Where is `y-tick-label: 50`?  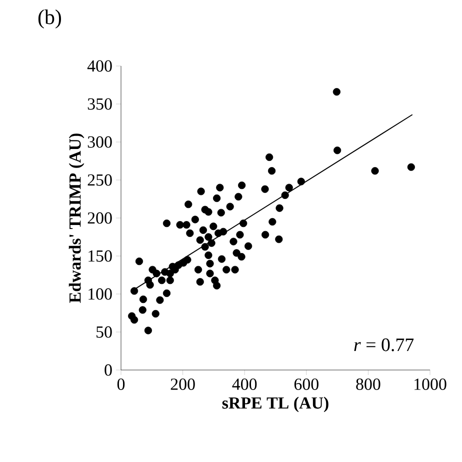
y-tick-label: 50 is located at coordinates (104, 332).